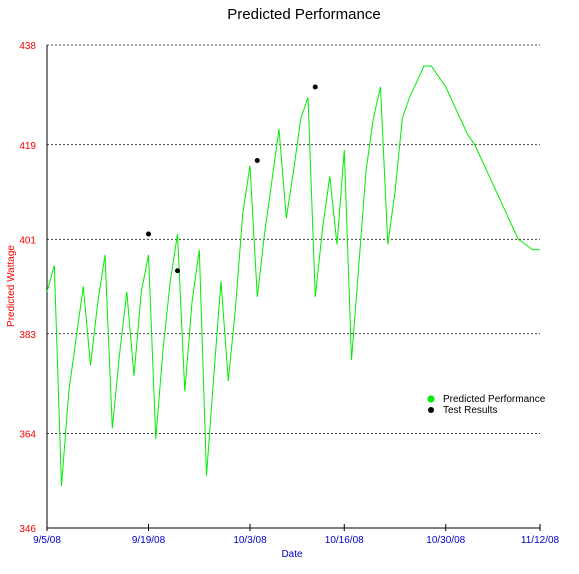  Describe the element at coordinates (292, 554) in the screenshot. I see `x-axis-label: Date` at that location.